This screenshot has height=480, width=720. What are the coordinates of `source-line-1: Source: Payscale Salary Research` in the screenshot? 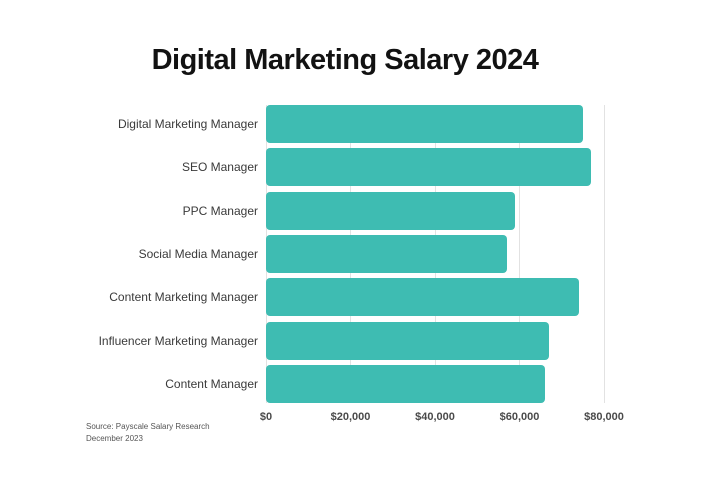 It's located at (148, 426).